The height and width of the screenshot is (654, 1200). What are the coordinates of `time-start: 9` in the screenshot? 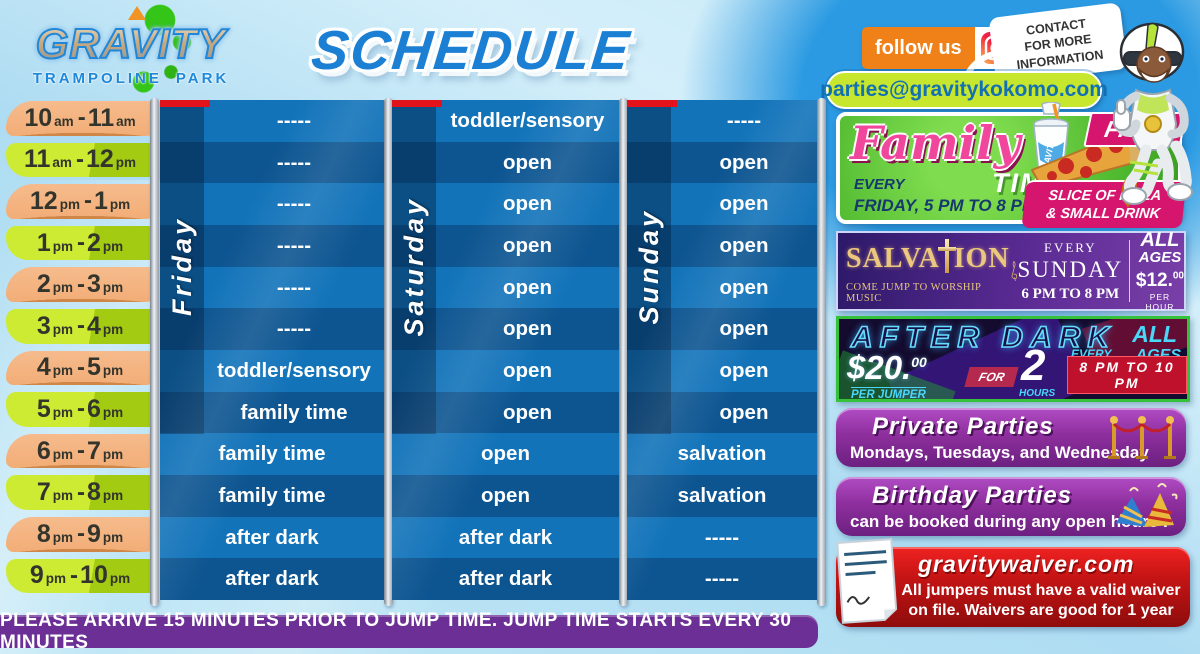 It's located at (36, 575).